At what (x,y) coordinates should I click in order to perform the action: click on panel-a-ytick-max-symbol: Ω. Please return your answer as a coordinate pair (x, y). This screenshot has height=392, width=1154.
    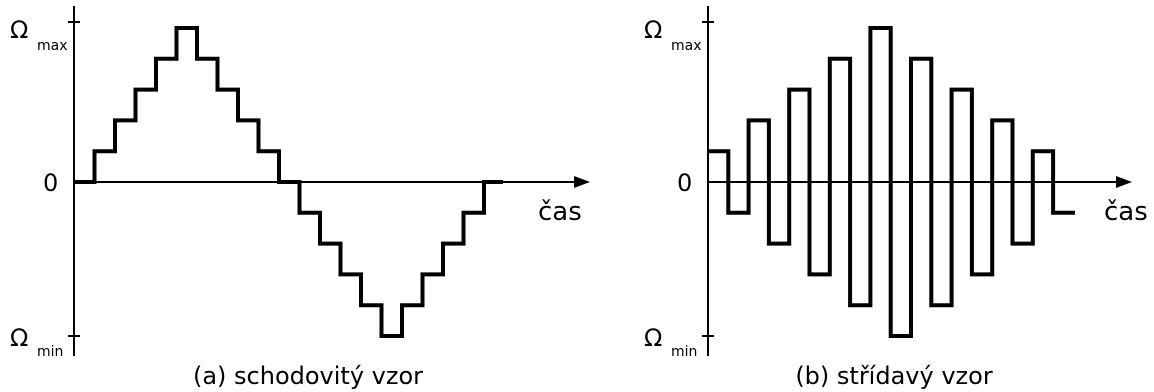
    Looking at the image, I should click on (19, 30).